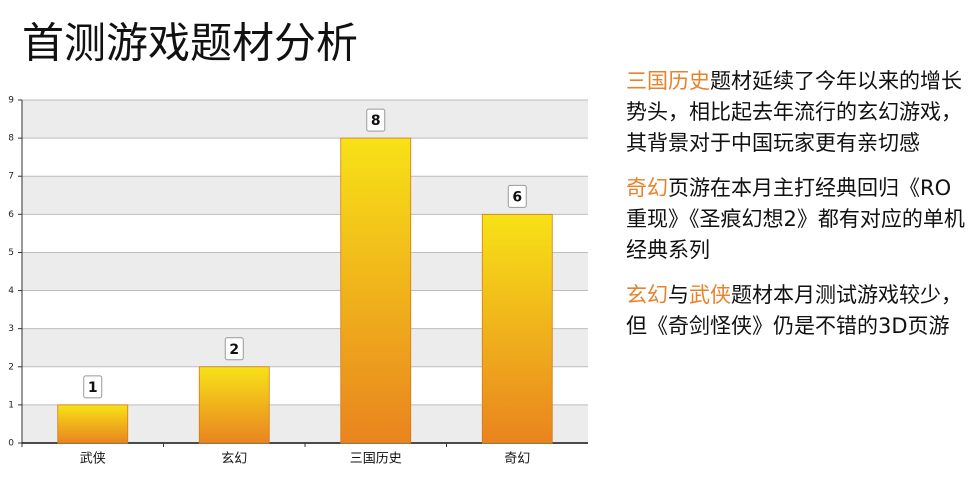  I want to click on x-tick-label: 玄幻, so click(234, 459).